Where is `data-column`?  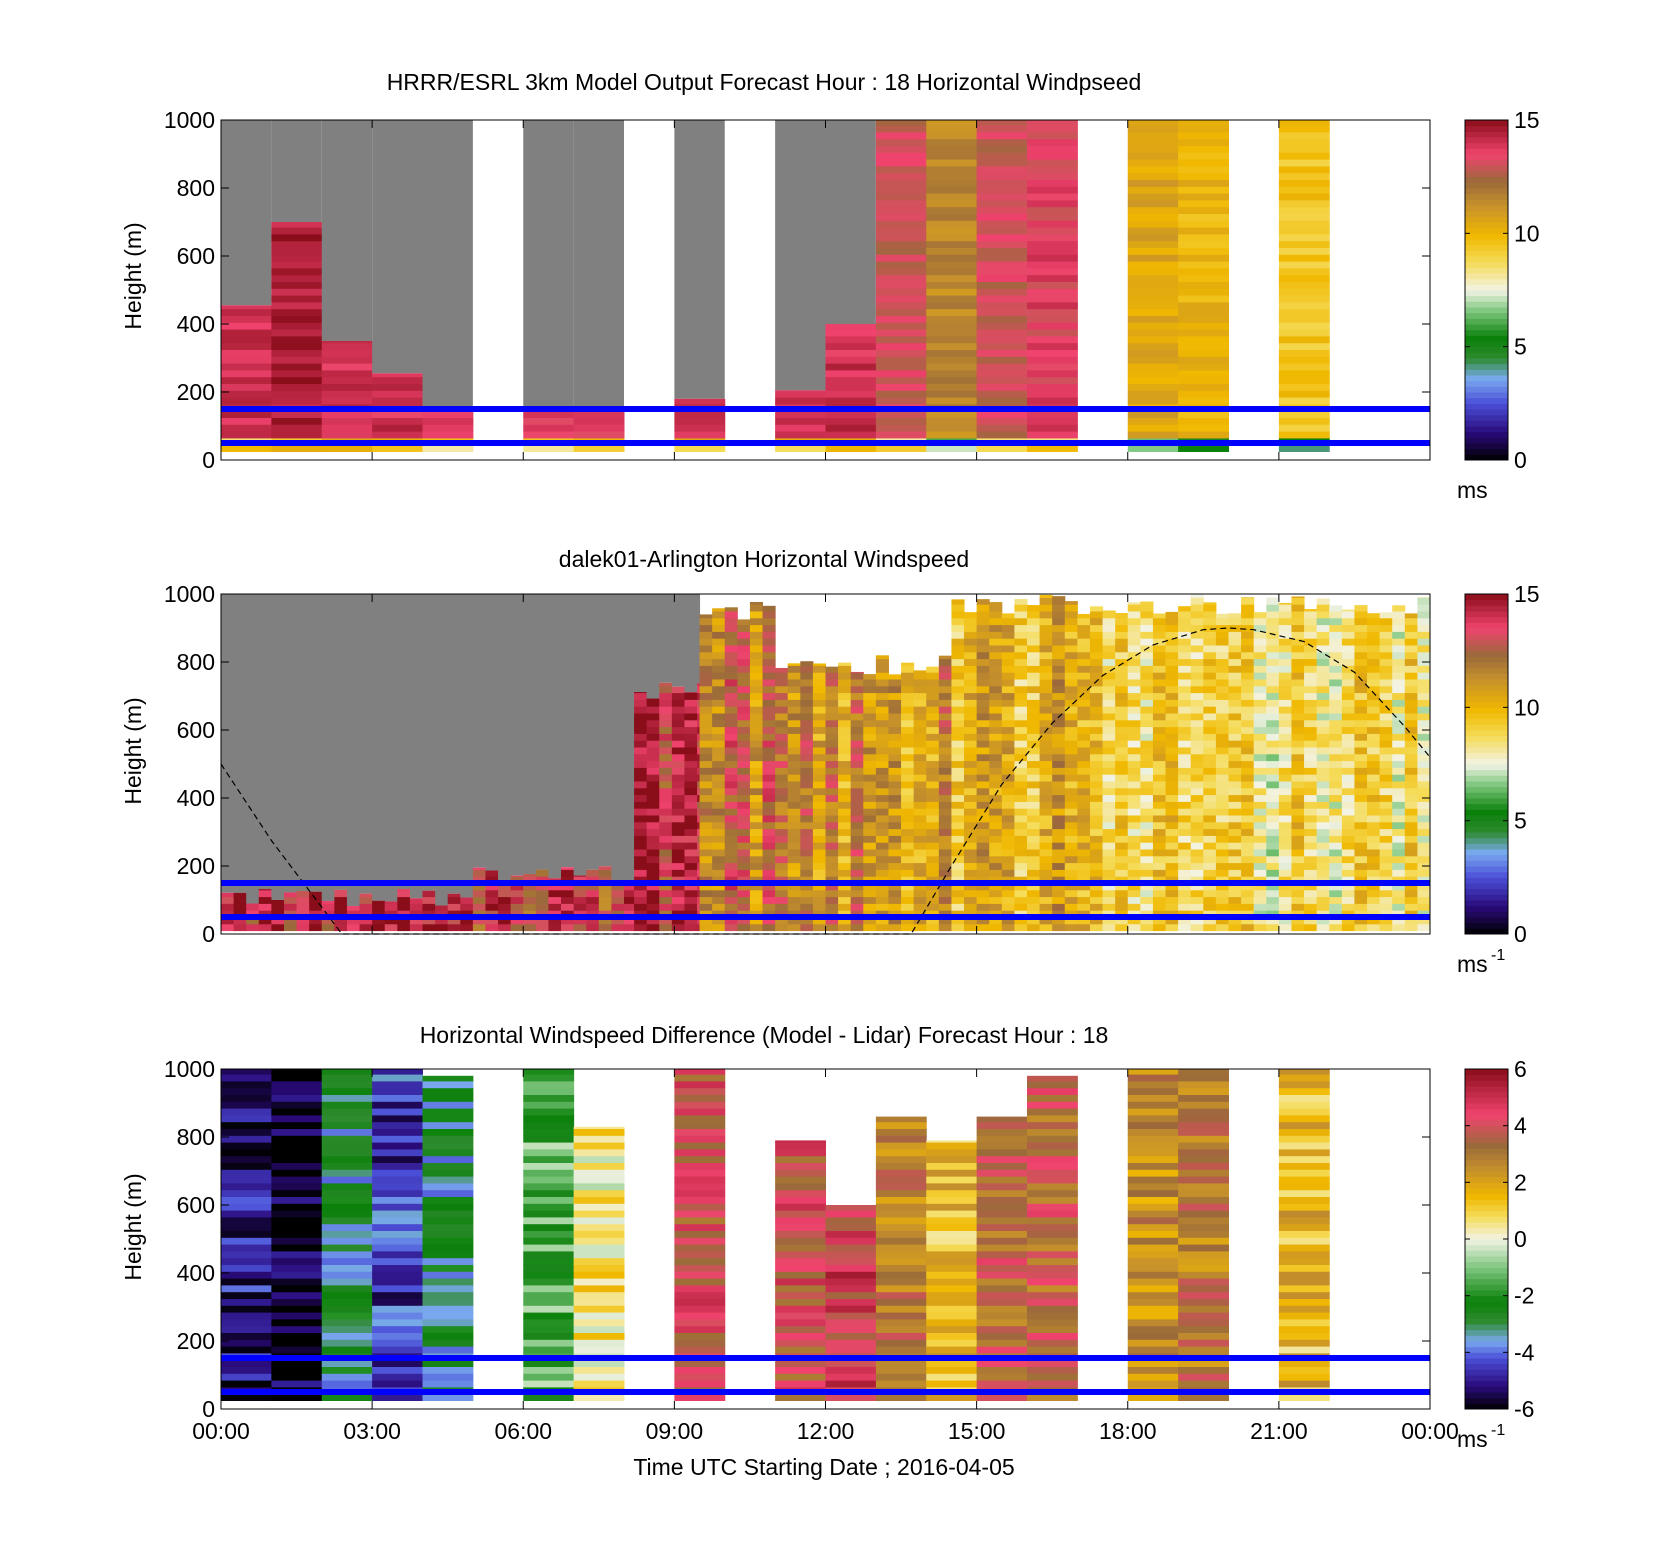
data-column is located at coordinates (246, 286).